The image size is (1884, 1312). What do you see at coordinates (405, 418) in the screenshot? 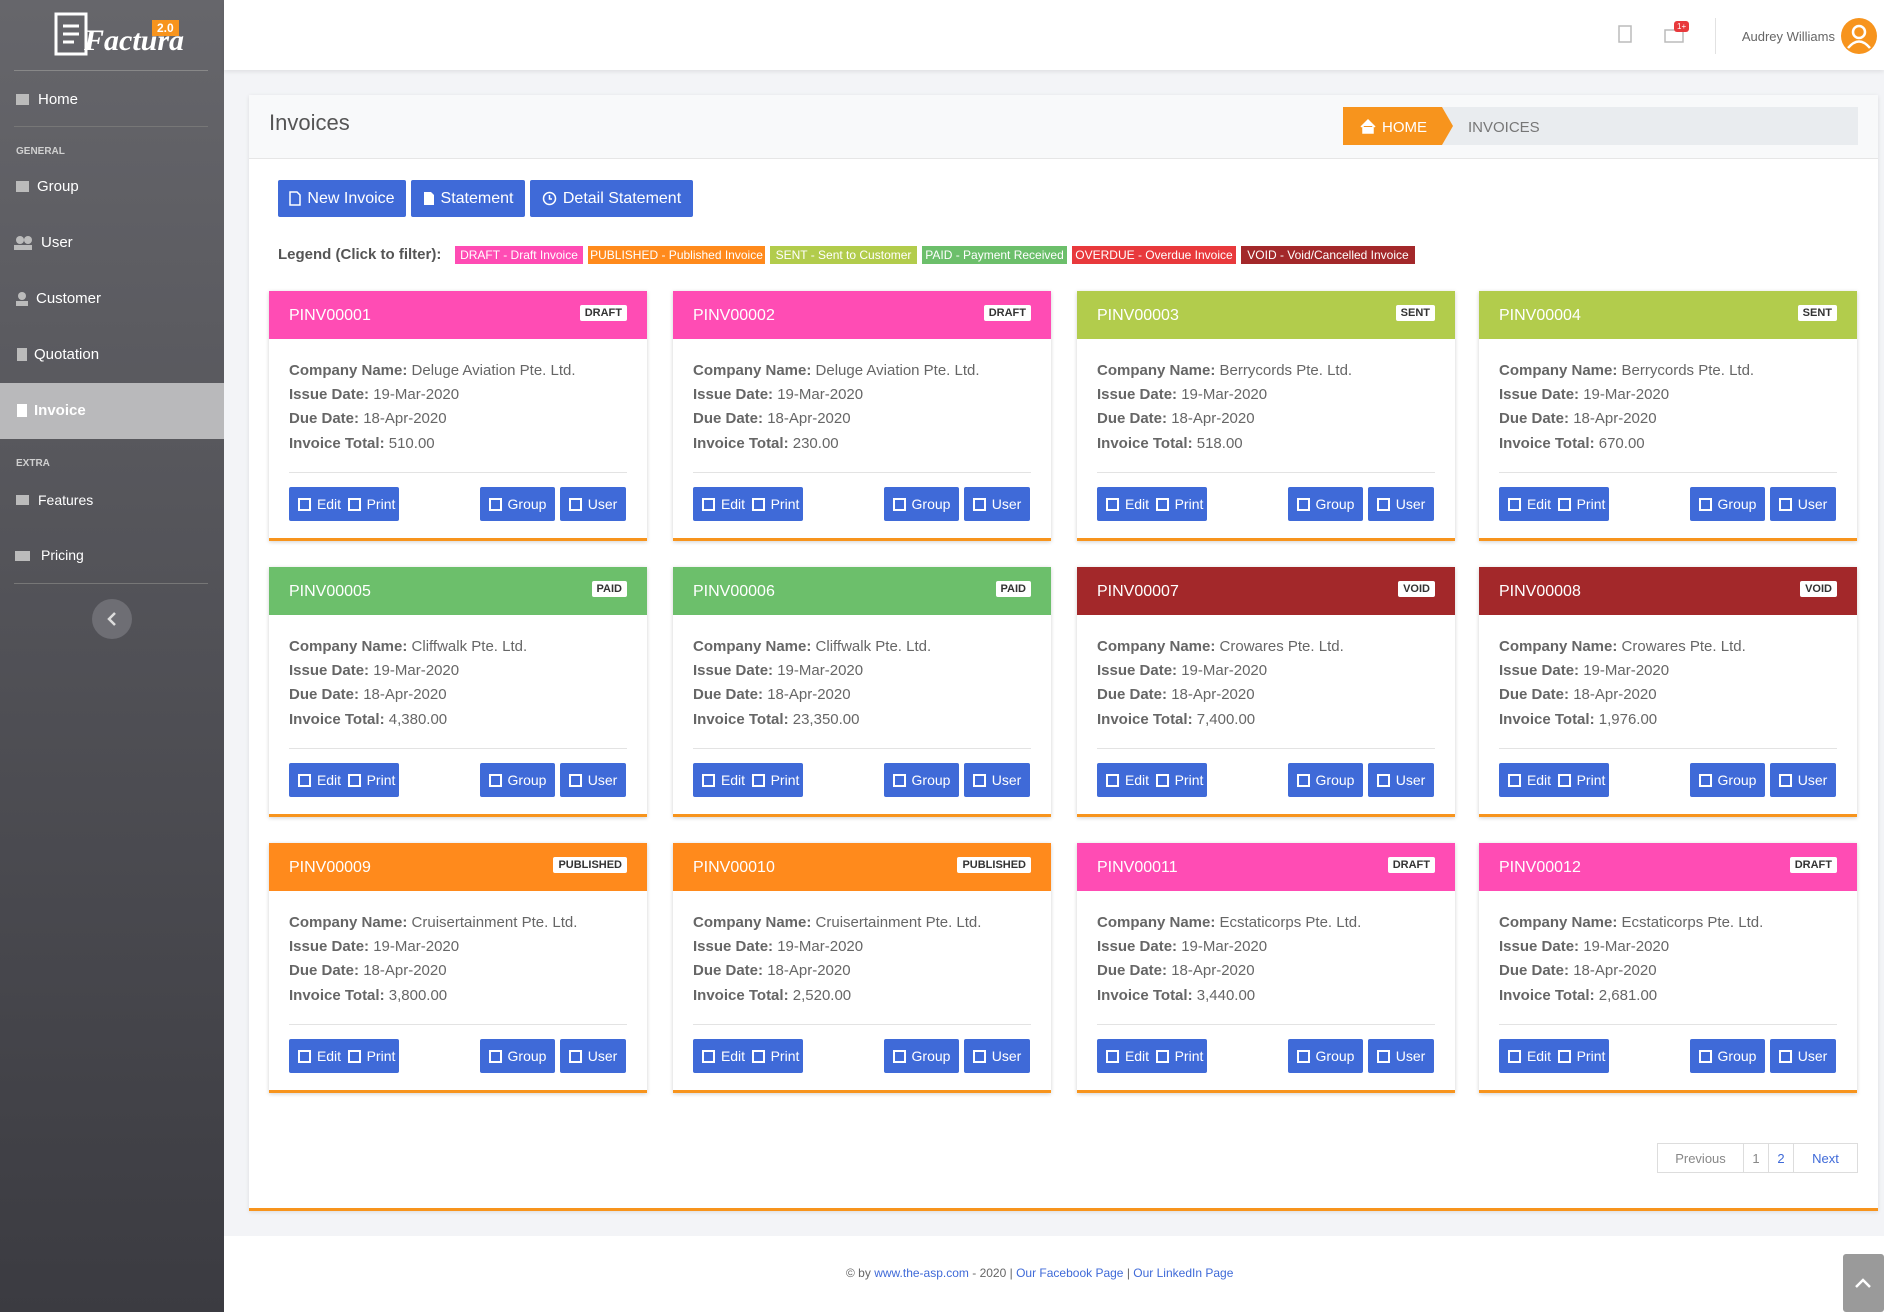
I see `field-value: 18-Apr-2020` at bounding box center [405, 418].